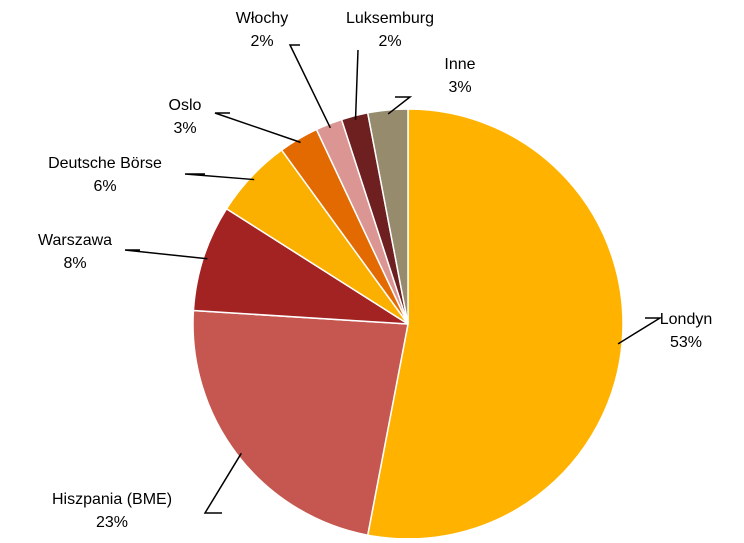  I want to click on slice-value-label: 6%, so click(104, 186).